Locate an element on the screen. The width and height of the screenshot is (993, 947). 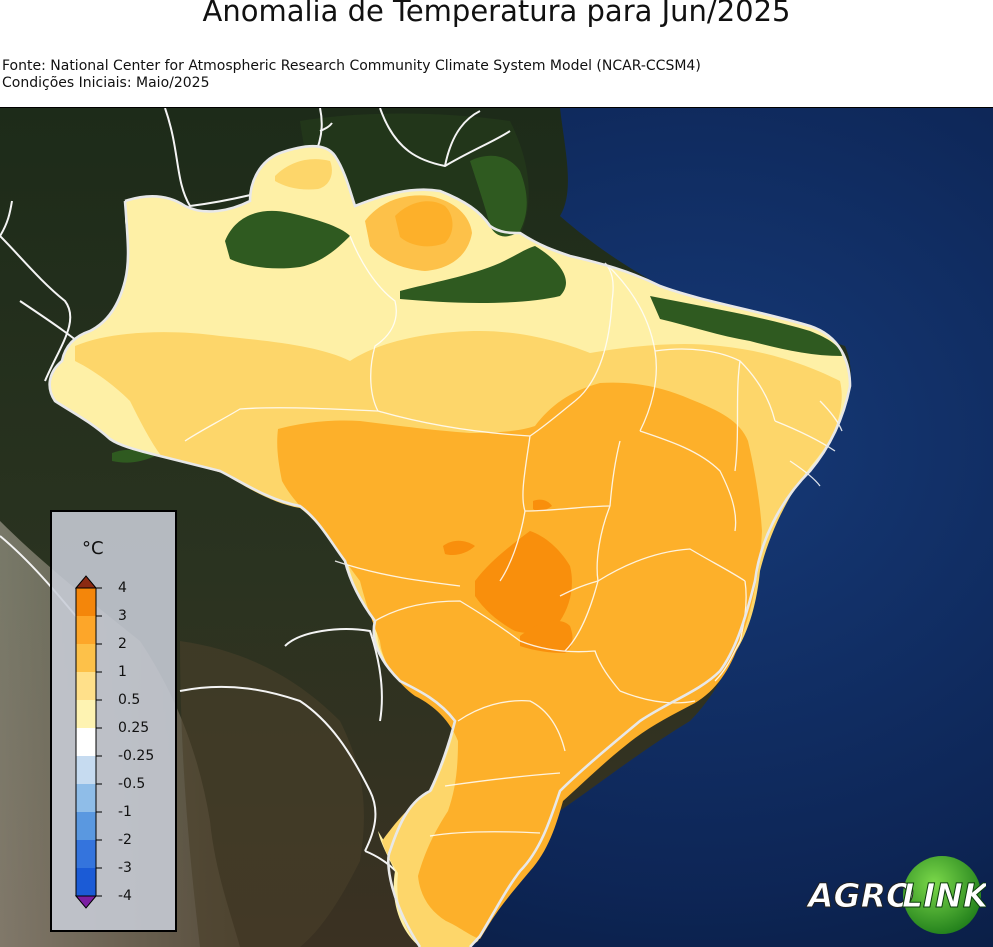
colorbar is located at coordinates (88, 742).